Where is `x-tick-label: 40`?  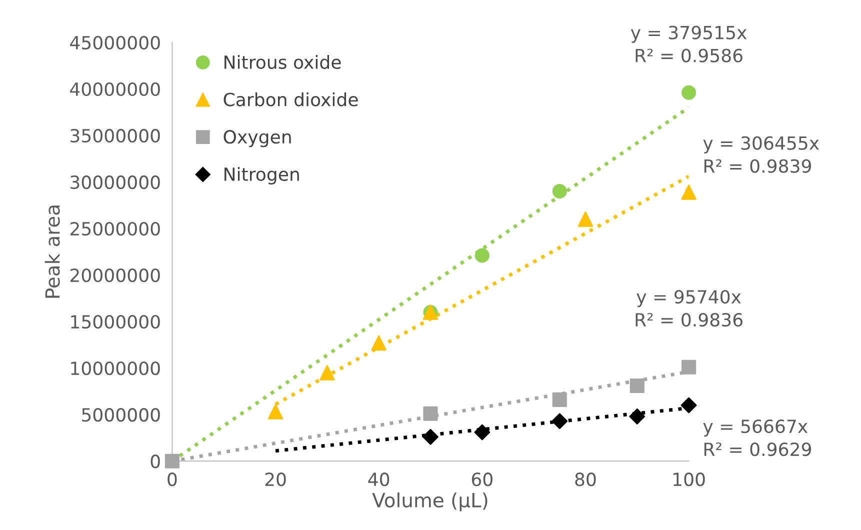
x-tick-label: 40 is located at coordinates (379, 479).